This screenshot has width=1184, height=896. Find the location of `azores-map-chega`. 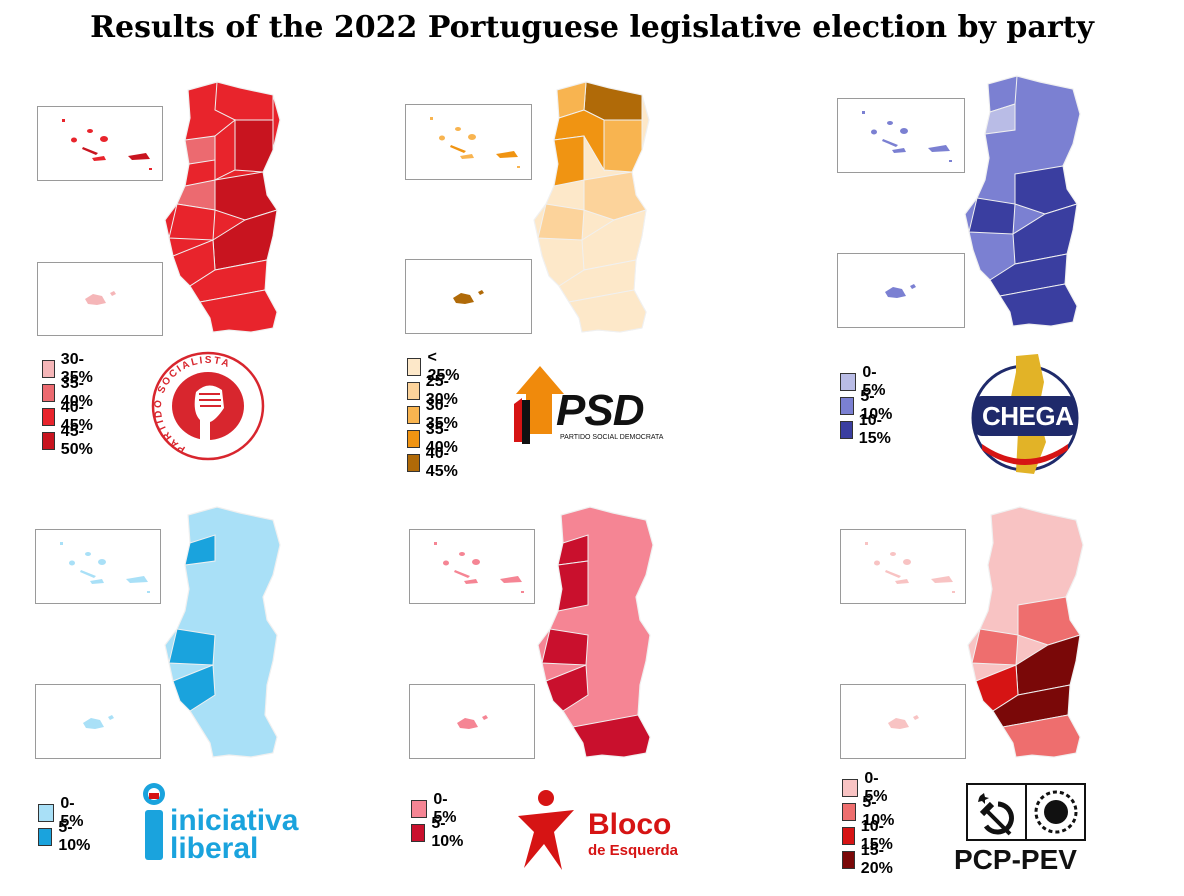

azores-map-chega is located at coordinates (907, 136).